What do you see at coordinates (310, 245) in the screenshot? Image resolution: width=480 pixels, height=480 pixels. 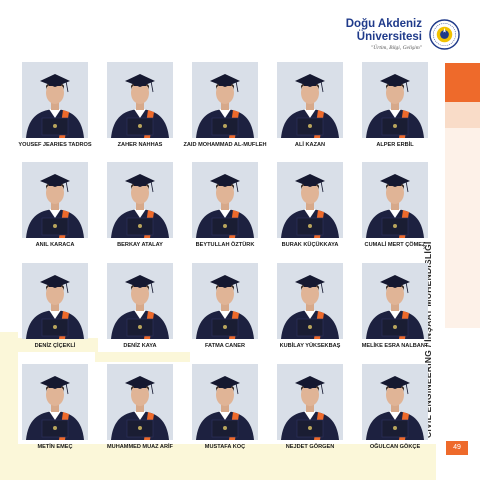 I see `graduate-name: BURAK KÜÇÜKKAYA` at bounding box center [310, 245].